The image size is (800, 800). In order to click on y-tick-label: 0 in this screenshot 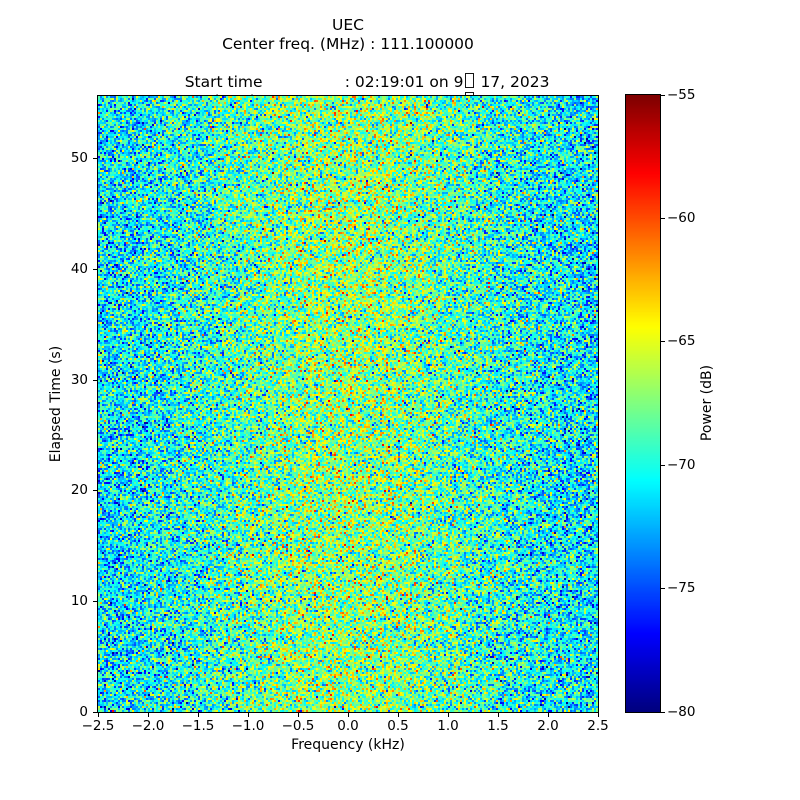, I will do `click(83, 711)`.